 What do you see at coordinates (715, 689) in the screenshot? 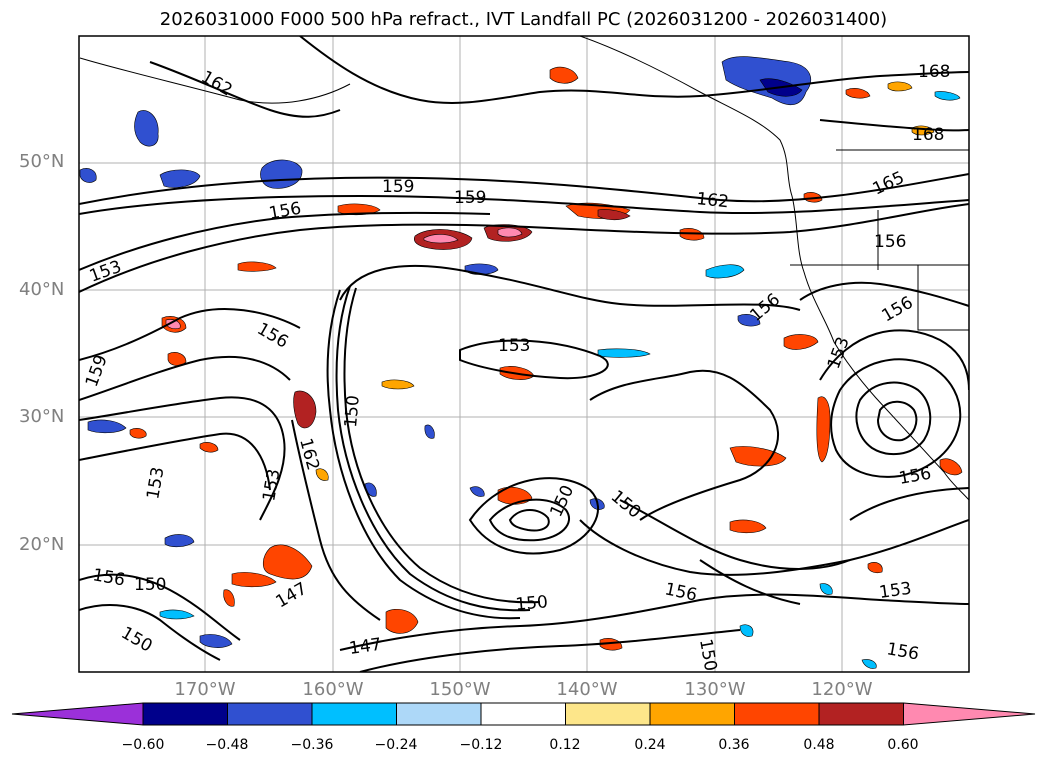
I see `lon-label: 130°W` at bounding box center [715, 689].